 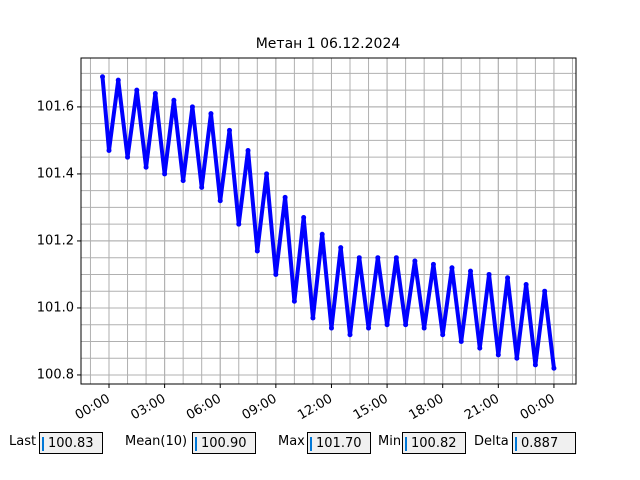 I want to click on stat-field: 0.887, so click(x=544, y=443).